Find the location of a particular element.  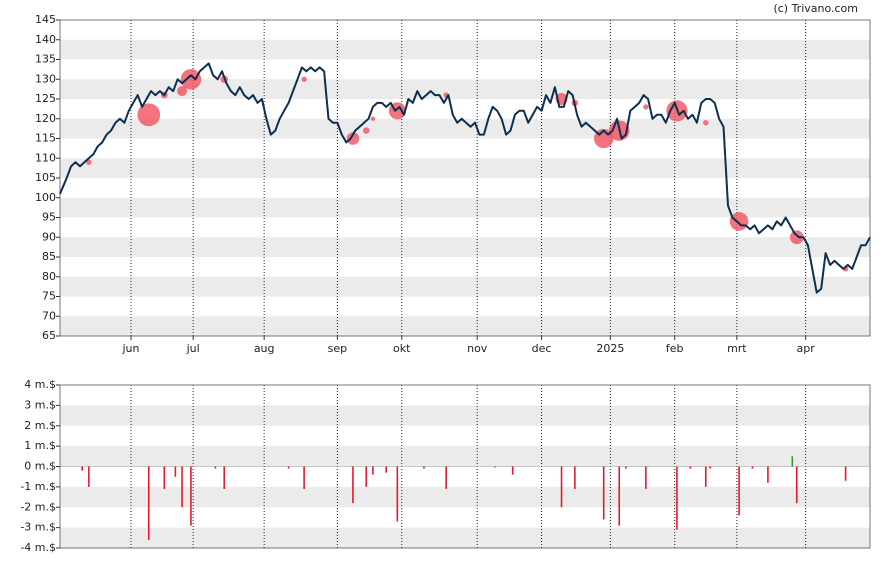

y-tick-label: -3 m.$ is located at coordinates (38, 527).